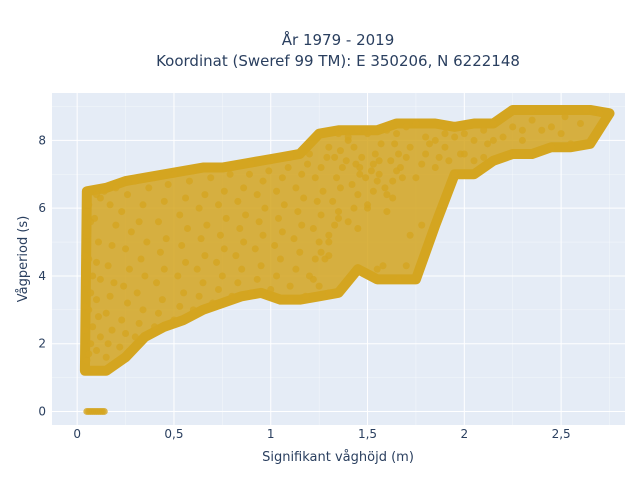  I want to click on y-axis-title: Vågperiod (s), so click(23, 259).